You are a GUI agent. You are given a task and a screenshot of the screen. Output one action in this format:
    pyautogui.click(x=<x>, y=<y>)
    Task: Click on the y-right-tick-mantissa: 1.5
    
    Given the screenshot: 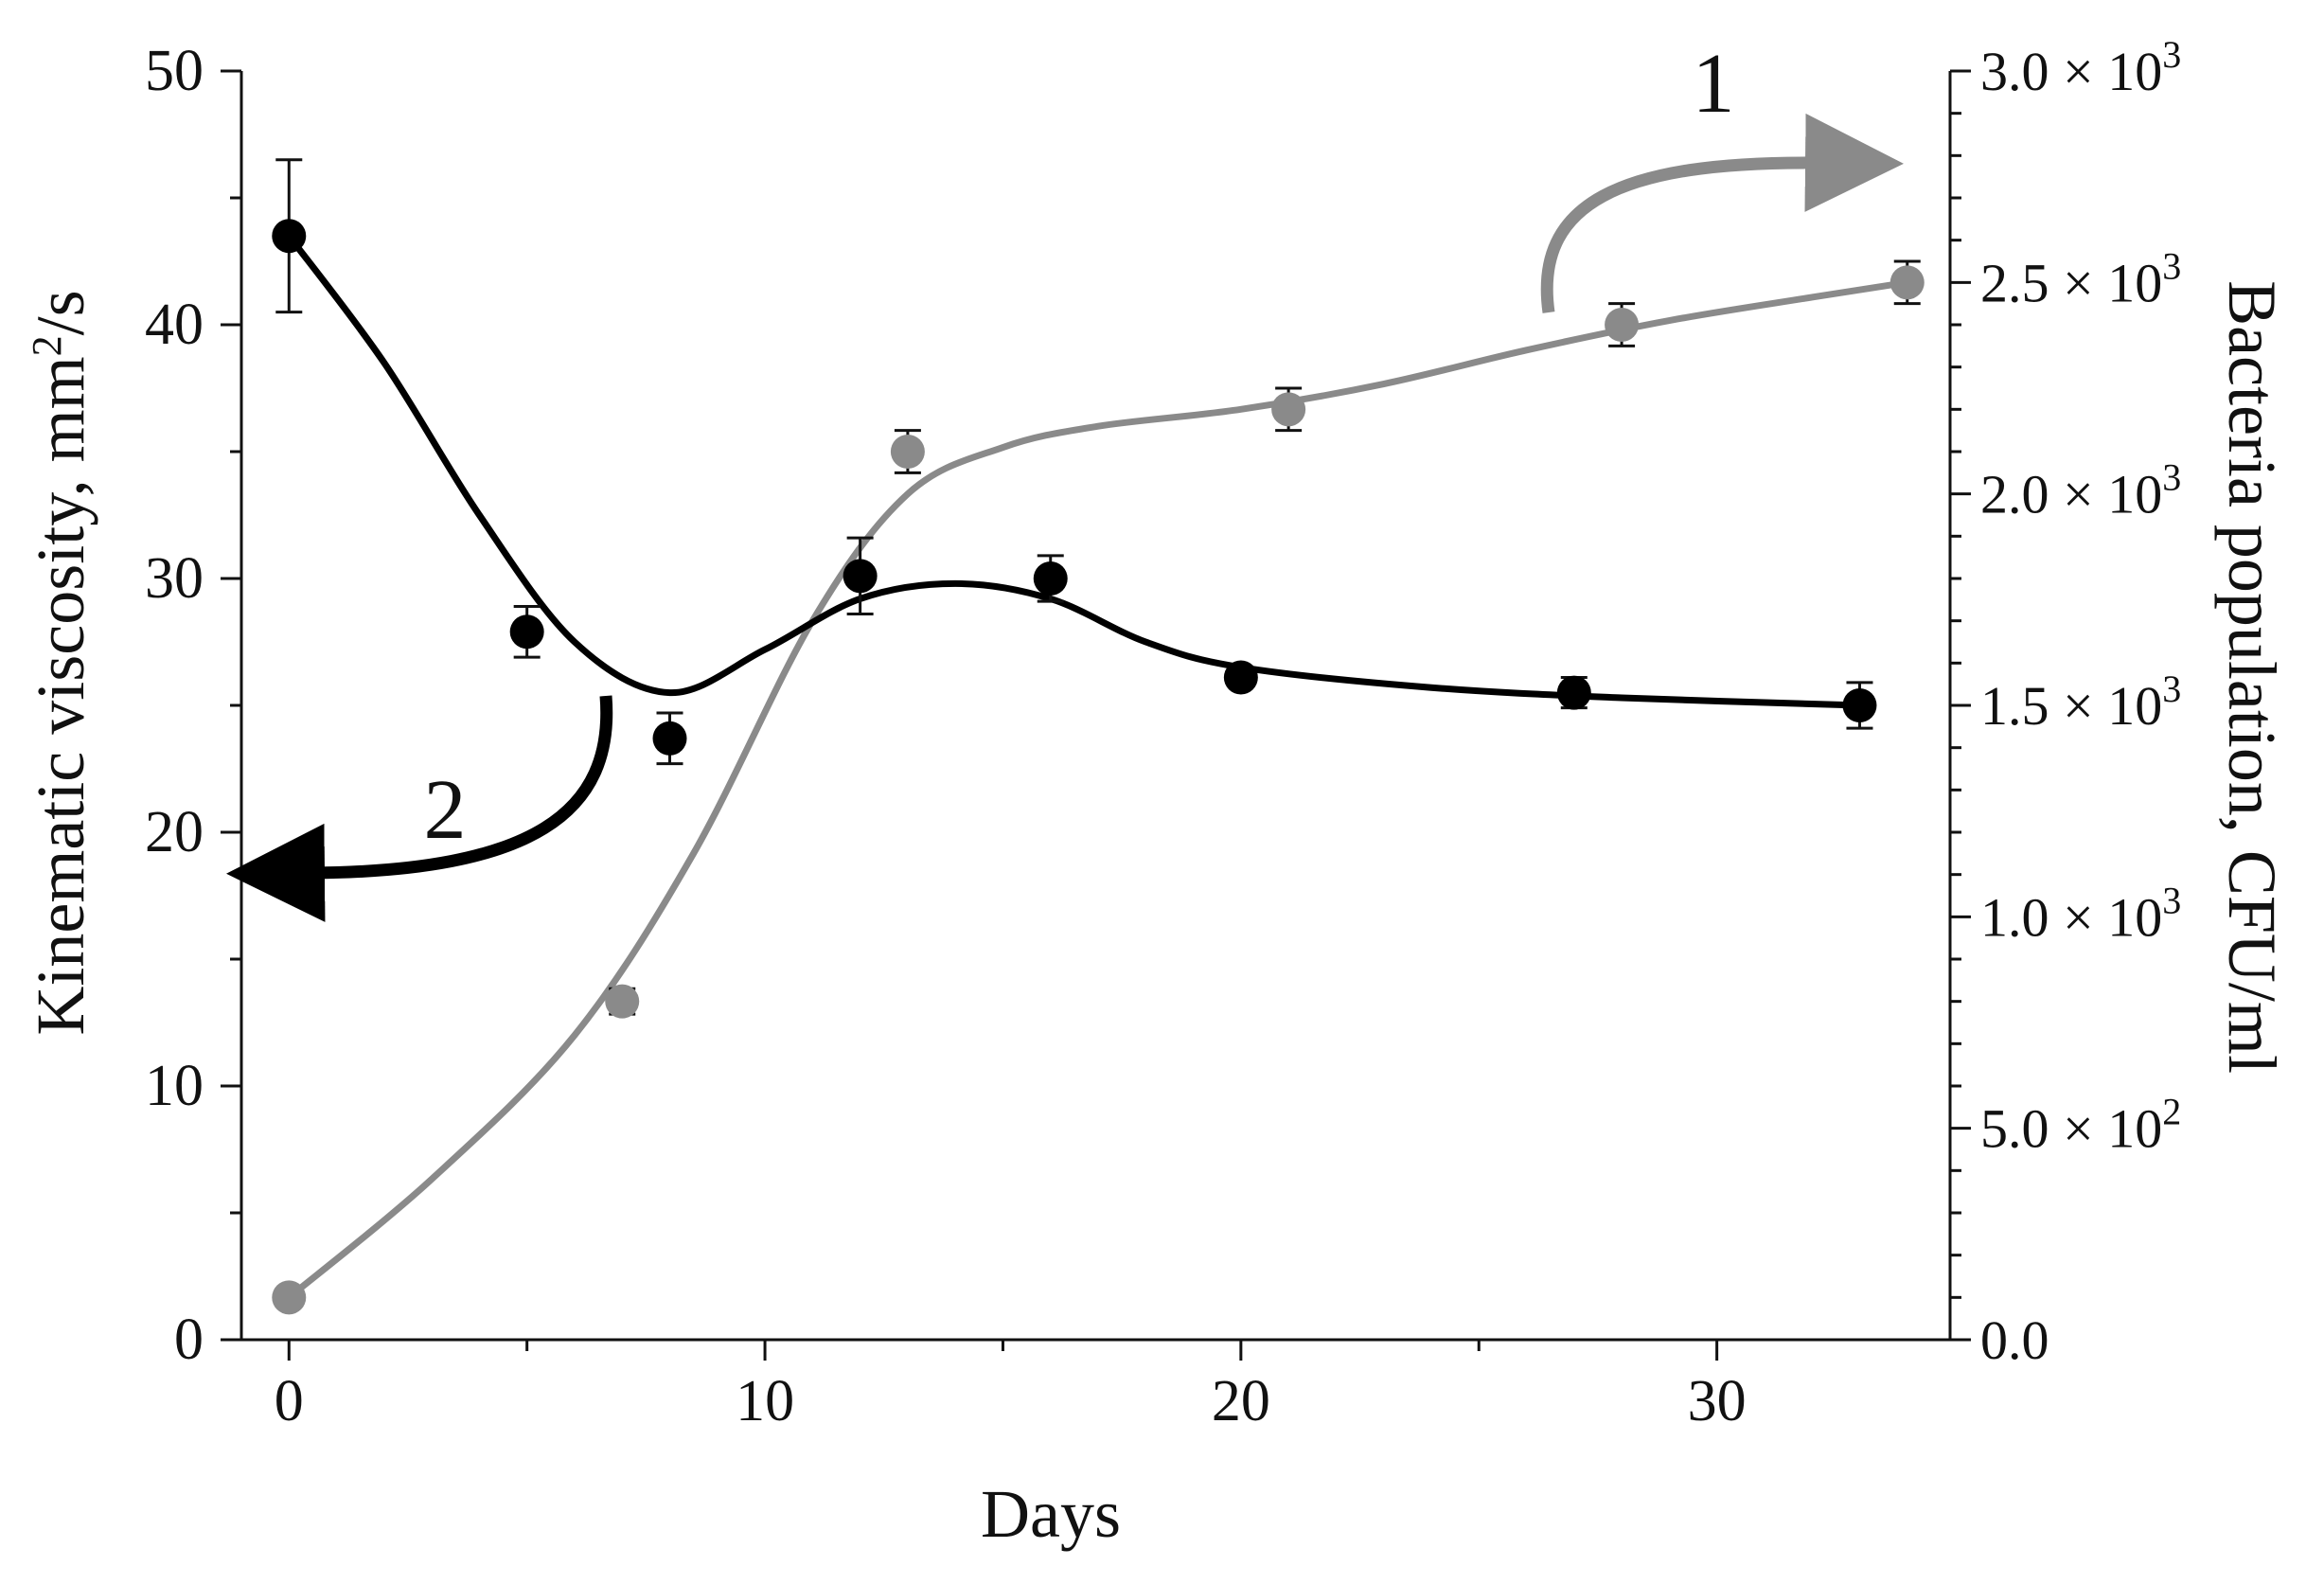 What is the action you would take?
    pyautogui.click(x=2021, y=706)
    